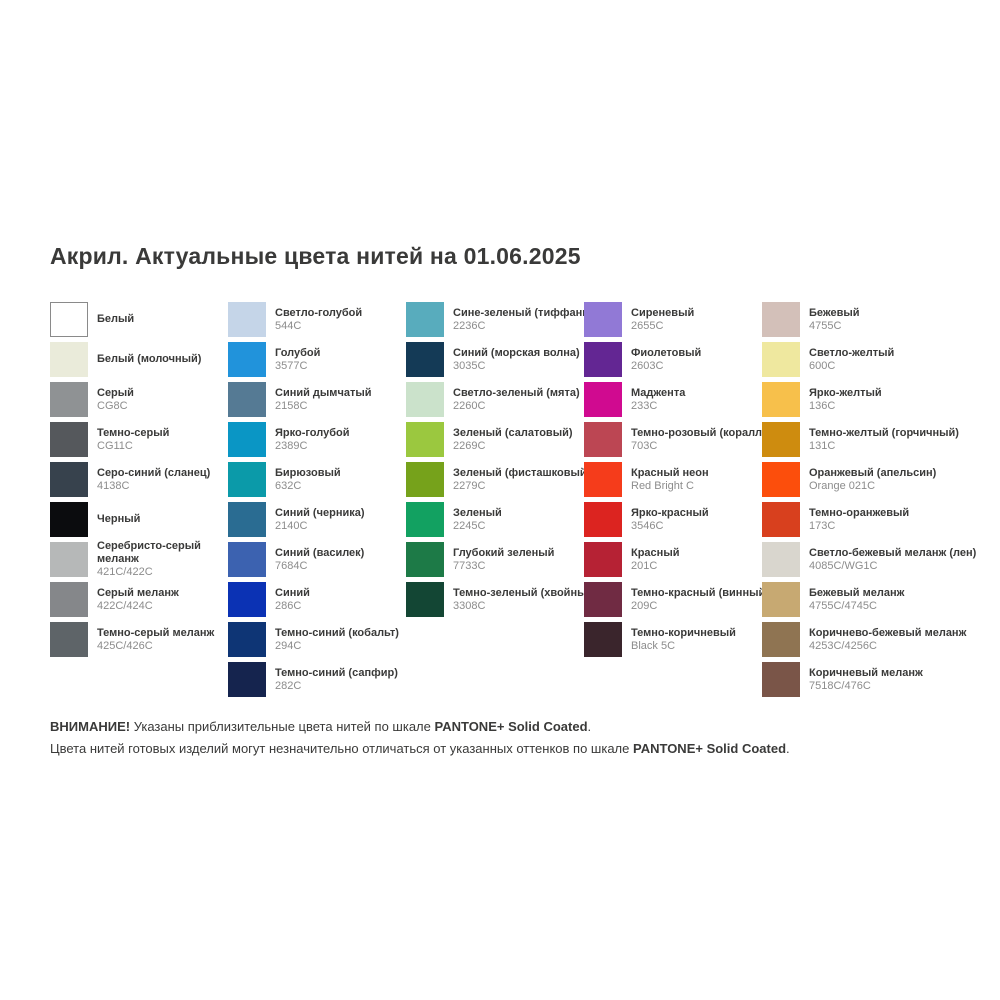 Image resolution: width=1000 pixels, height=1000 pixels. I want to click on color-row: Синий (морская волна) 3035C, so click(495, 359).